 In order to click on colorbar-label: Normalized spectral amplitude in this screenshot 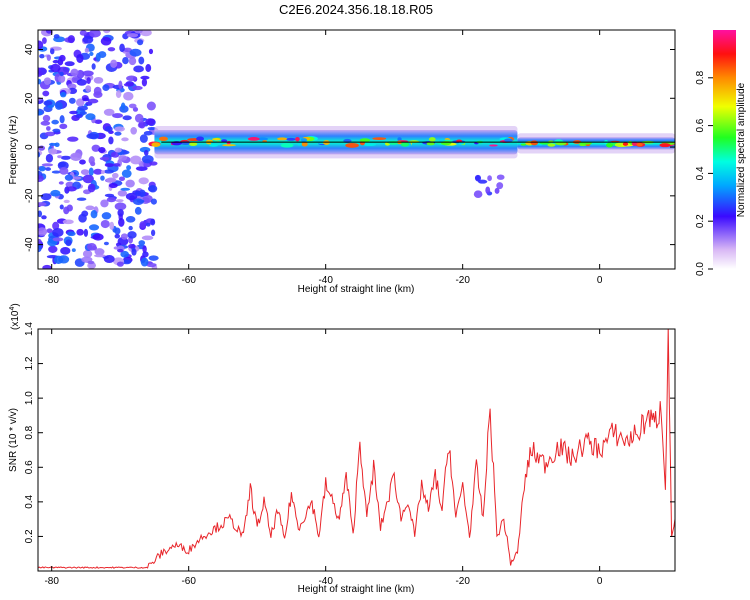, I will do `click(741, 149)`.